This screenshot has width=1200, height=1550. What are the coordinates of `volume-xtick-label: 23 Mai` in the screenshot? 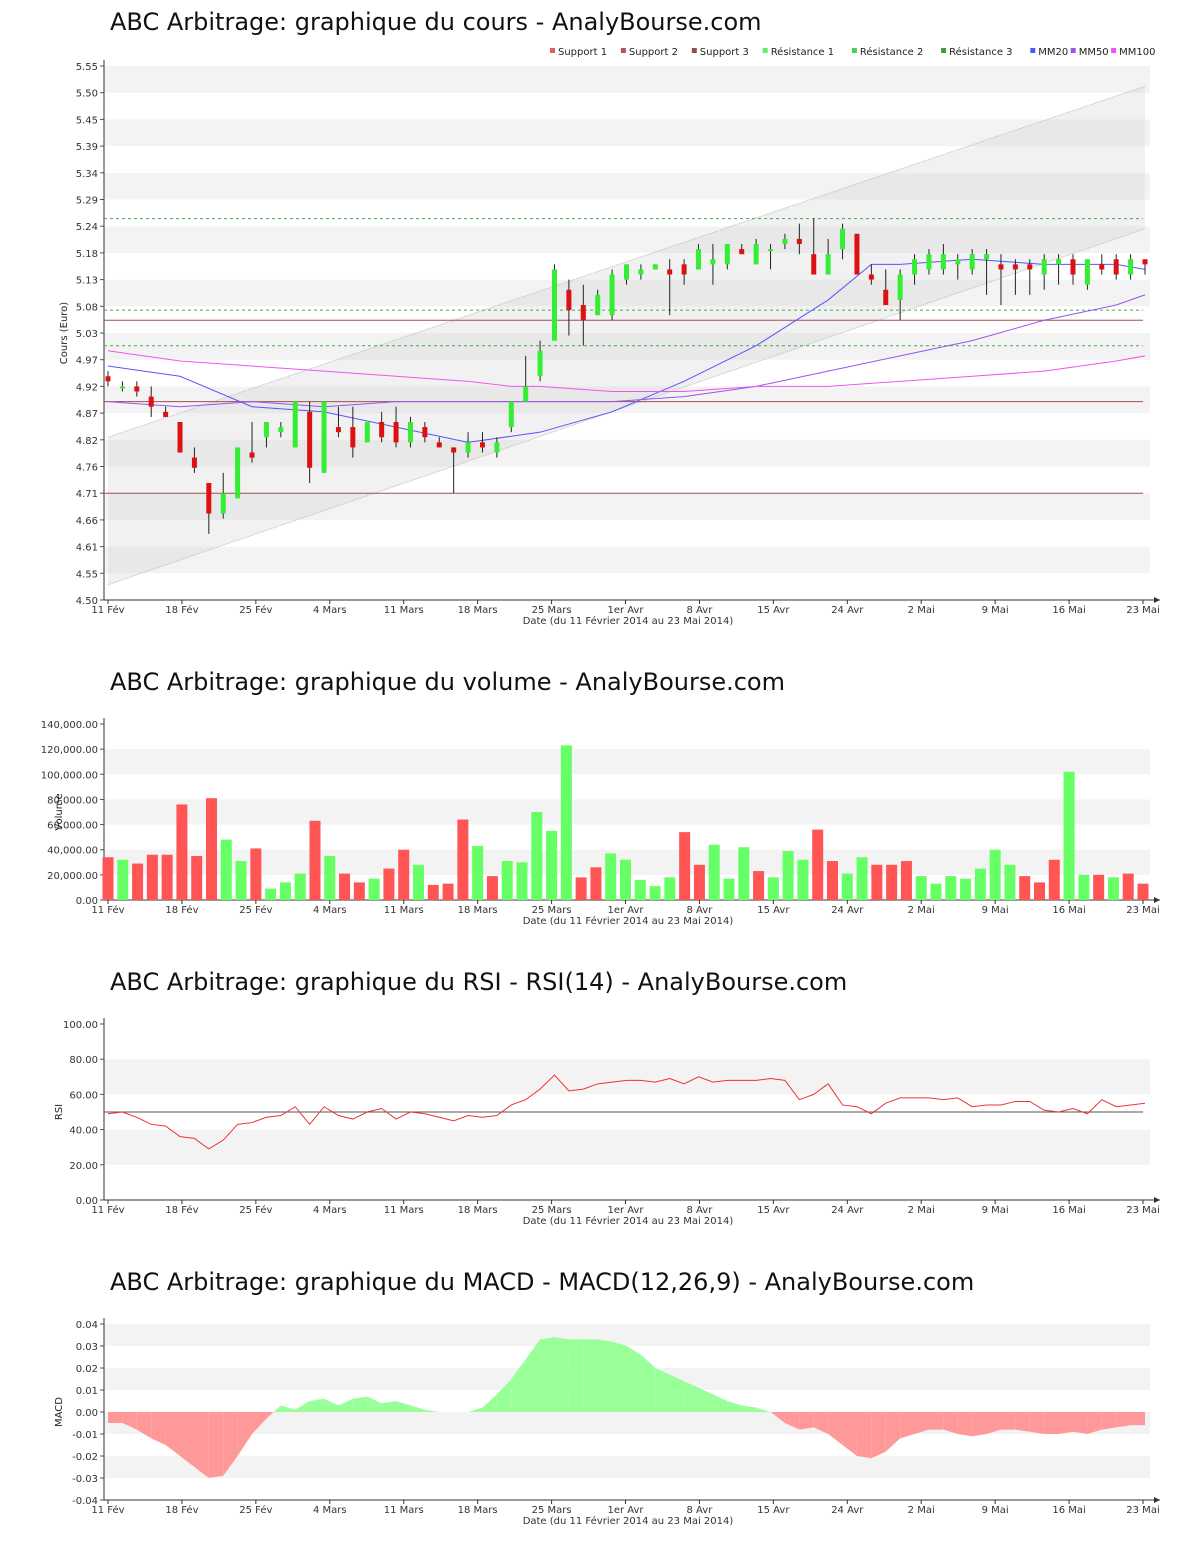 It's located at (1142, 910).